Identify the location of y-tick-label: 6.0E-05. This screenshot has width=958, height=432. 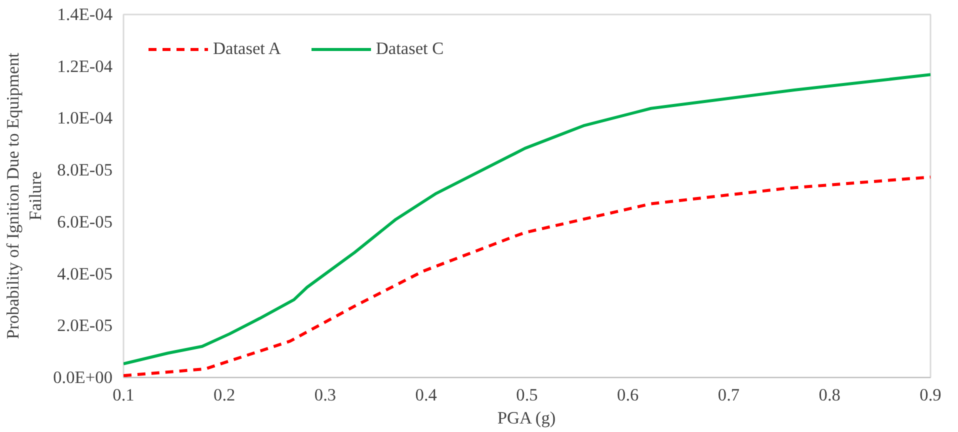
(84, 222).